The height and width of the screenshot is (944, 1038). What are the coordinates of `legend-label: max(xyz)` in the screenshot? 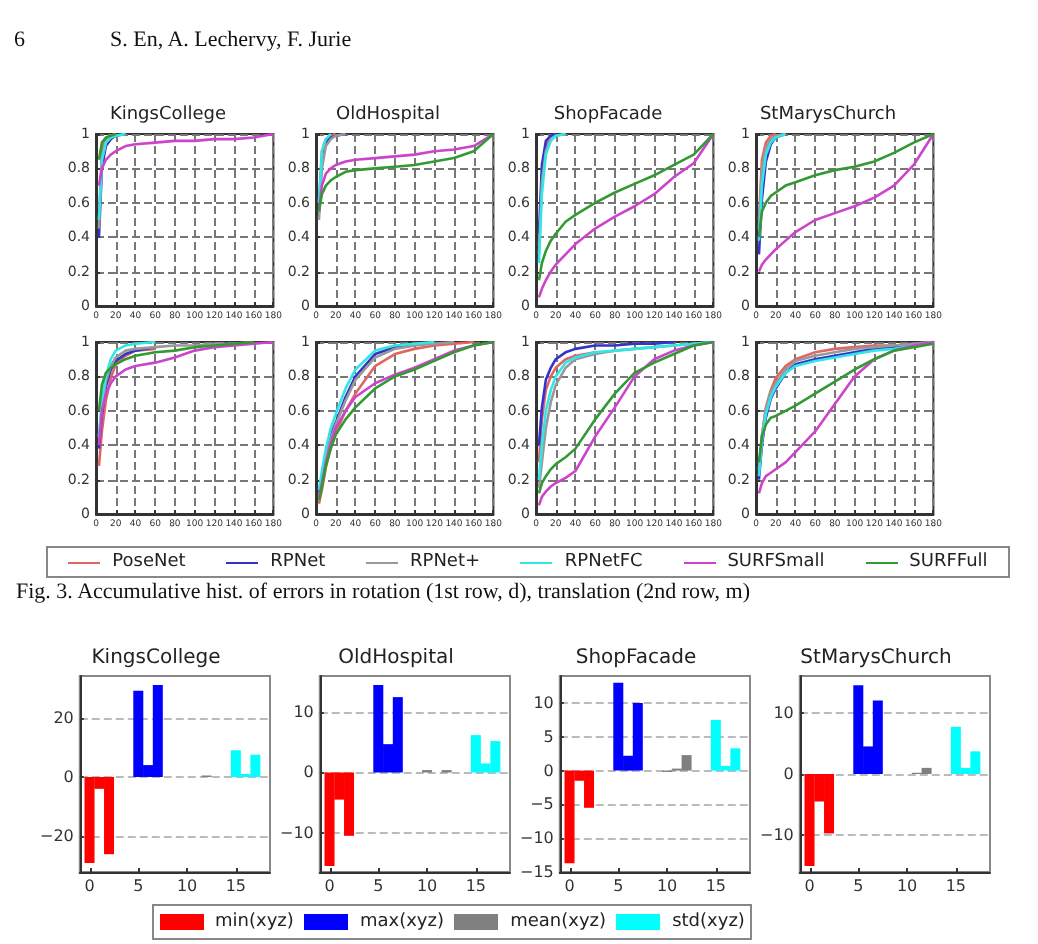 It's located at (401, 922).